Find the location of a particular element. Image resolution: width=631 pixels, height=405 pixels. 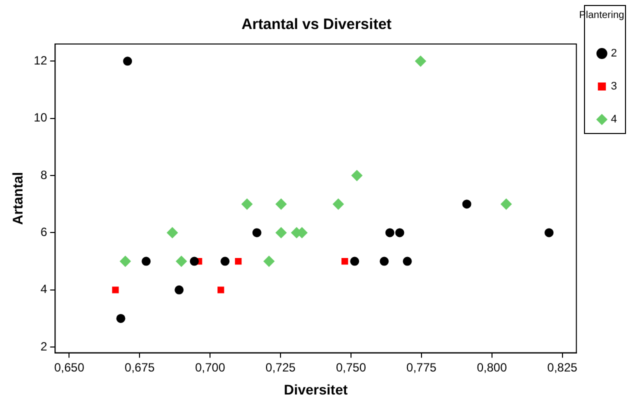

x-tick-label: 0,775 is located at coordinates (421, 367).